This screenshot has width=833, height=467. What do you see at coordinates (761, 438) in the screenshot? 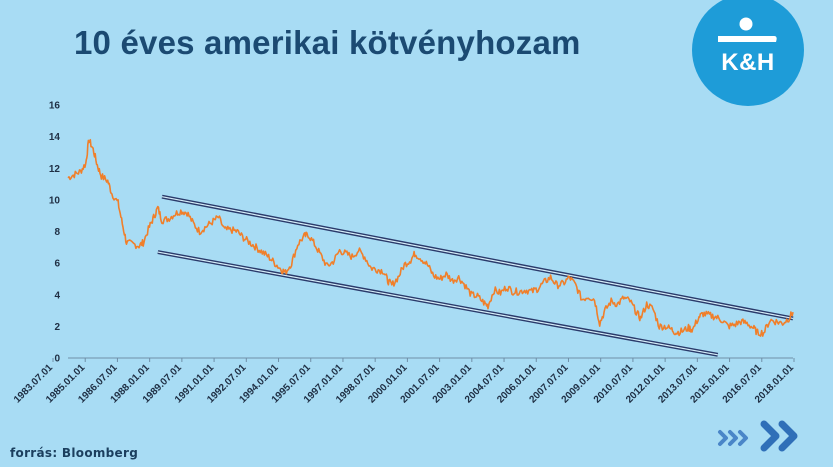
I see `double-chevron-right-icon` at bounding box center [761, 438].